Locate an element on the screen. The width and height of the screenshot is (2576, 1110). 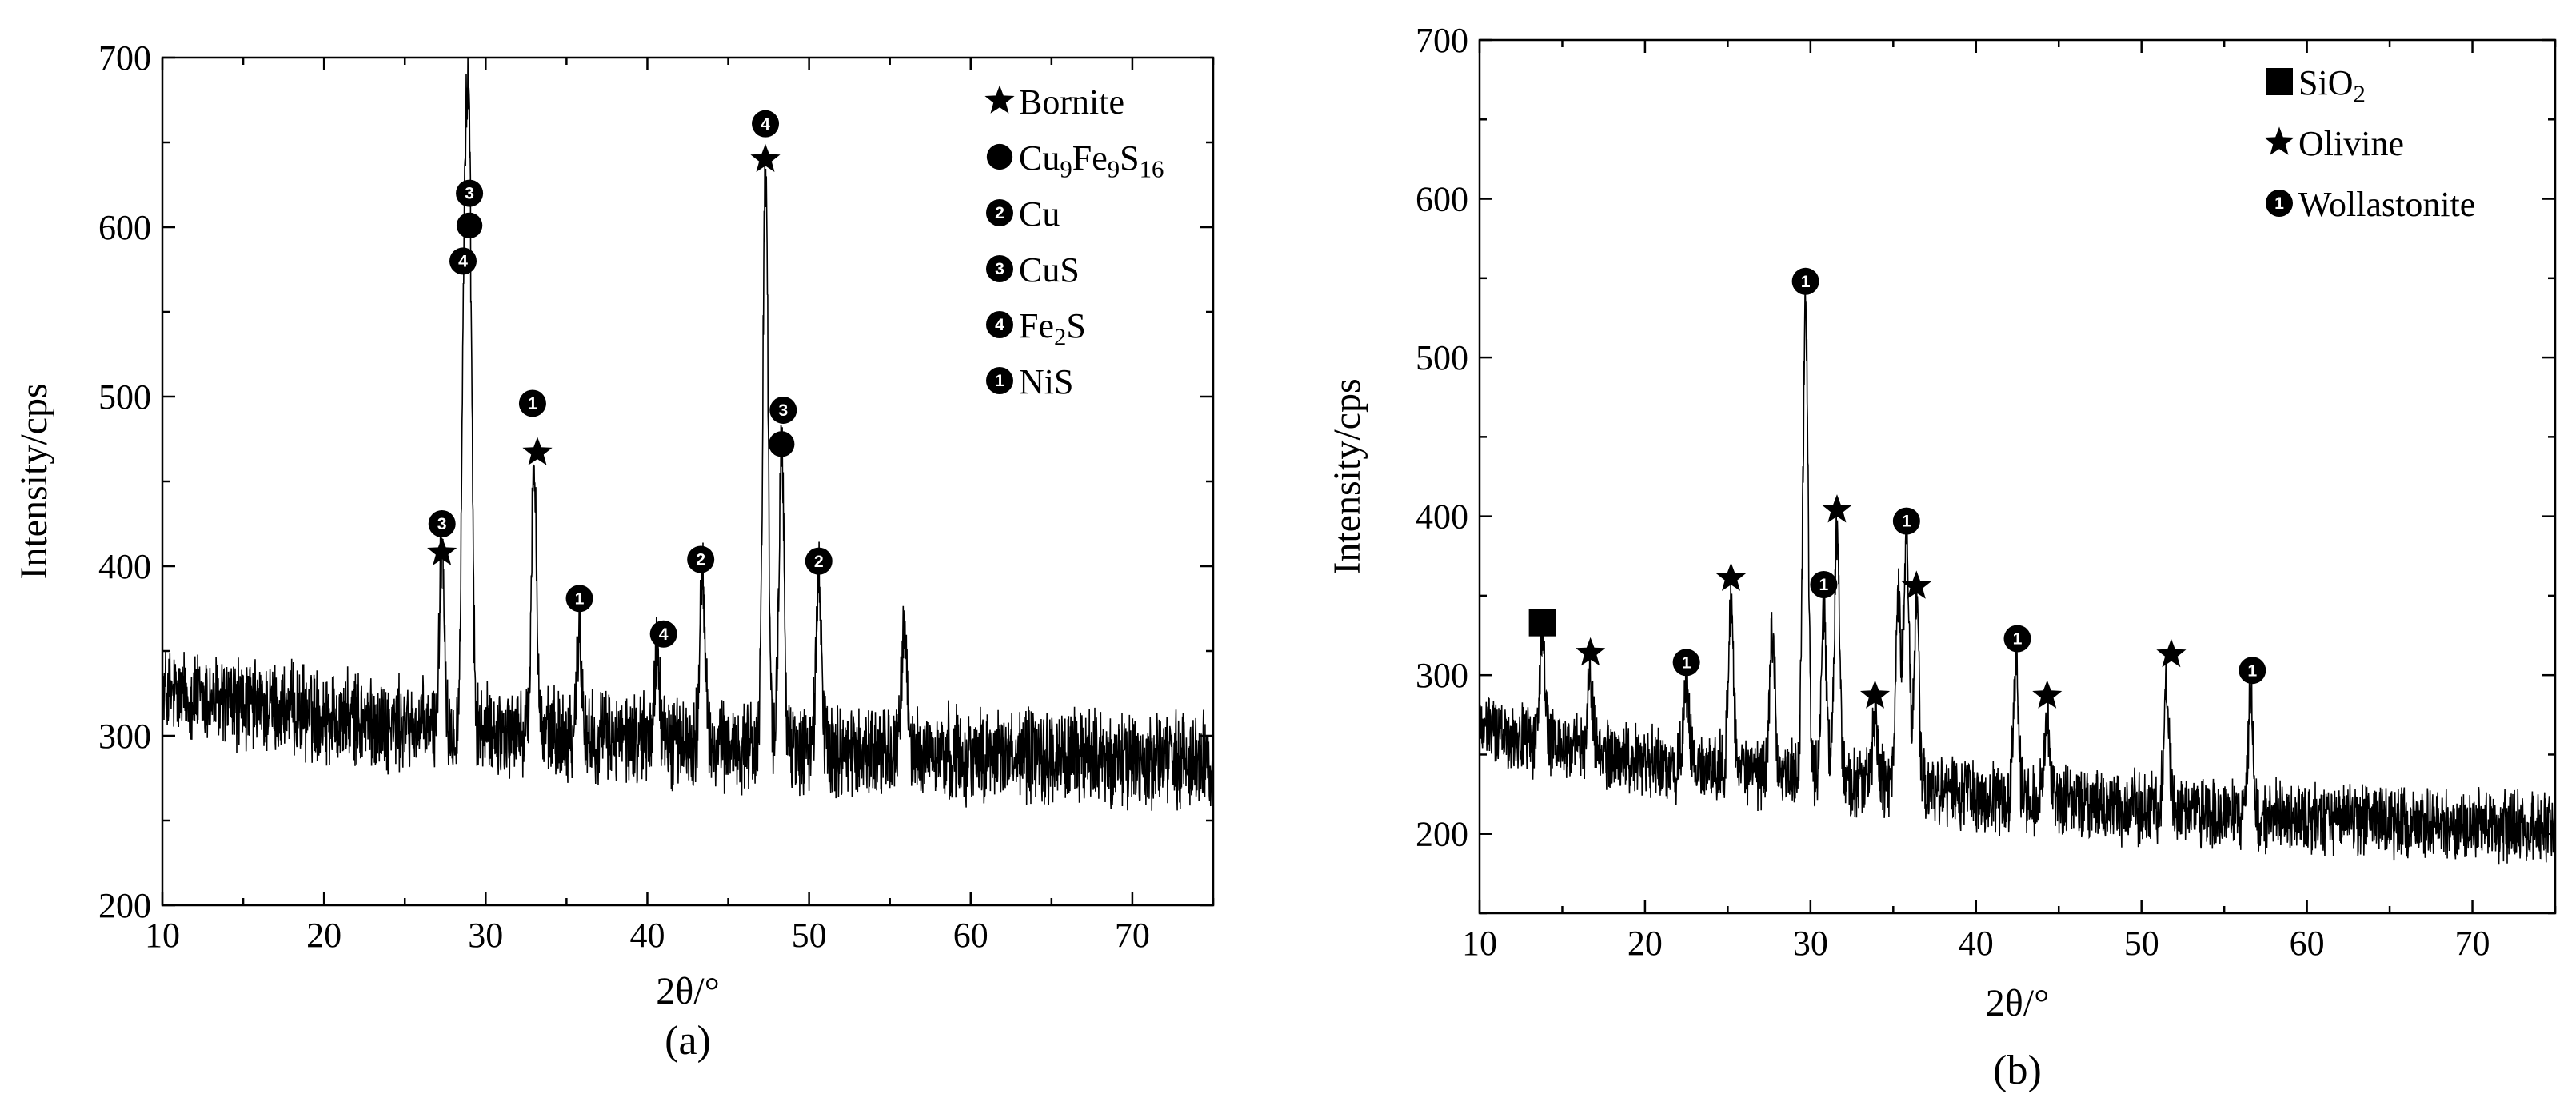
y-axis-label: Intensity/cps is located at coordinates (1347, 476).